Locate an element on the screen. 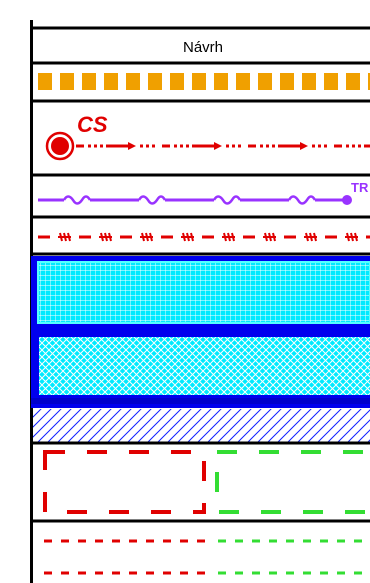  title-row: Návrh is located at coordinates (200, 52).